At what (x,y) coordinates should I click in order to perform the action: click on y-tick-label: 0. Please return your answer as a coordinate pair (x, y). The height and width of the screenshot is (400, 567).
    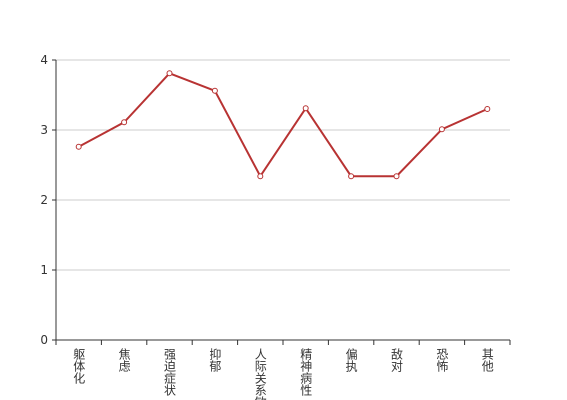
    Looking at the image, I should click on (44, 340).